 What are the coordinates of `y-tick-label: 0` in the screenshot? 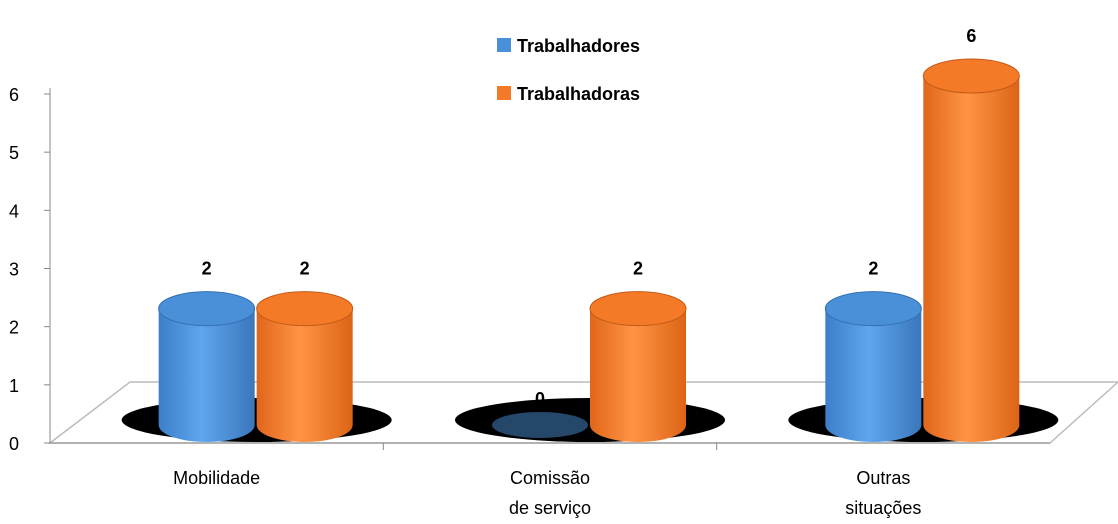 It's located at (14, 444).